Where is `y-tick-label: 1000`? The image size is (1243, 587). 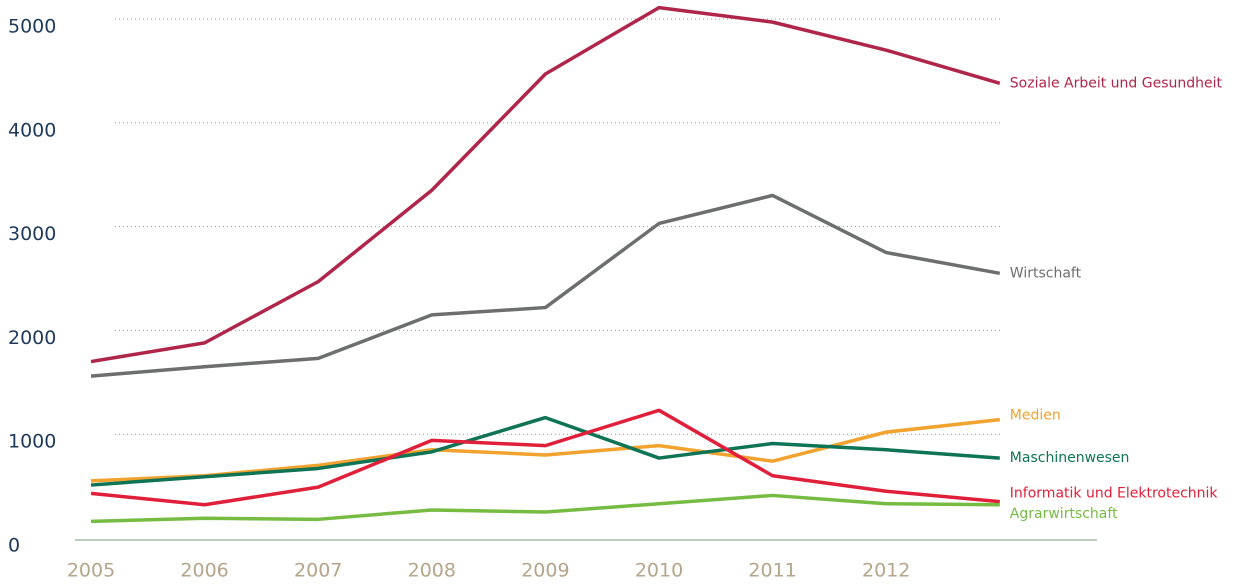 y-tick-label: 1000 is located at coordinates (32, 442).